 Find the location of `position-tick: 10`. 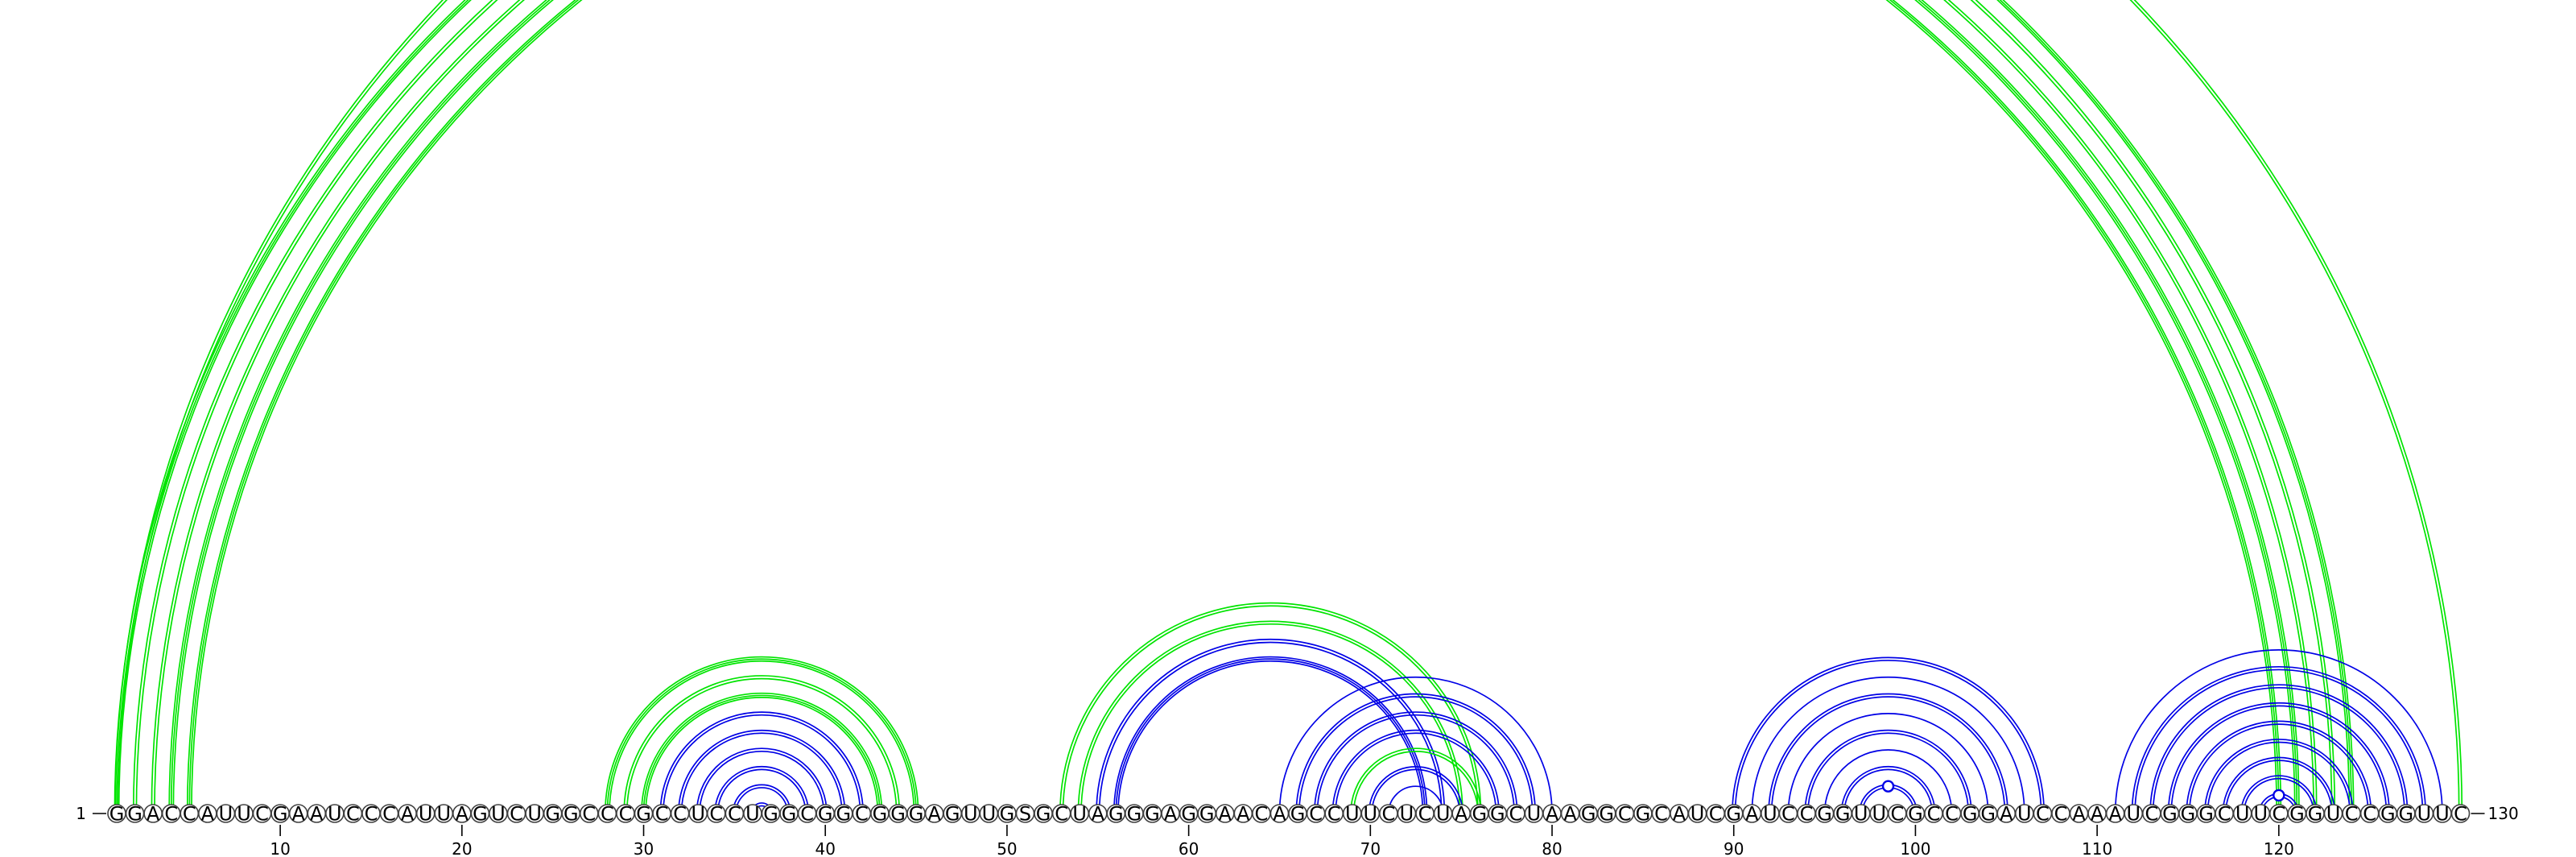

position-tick: 10 is located at coordinates (280, 841).